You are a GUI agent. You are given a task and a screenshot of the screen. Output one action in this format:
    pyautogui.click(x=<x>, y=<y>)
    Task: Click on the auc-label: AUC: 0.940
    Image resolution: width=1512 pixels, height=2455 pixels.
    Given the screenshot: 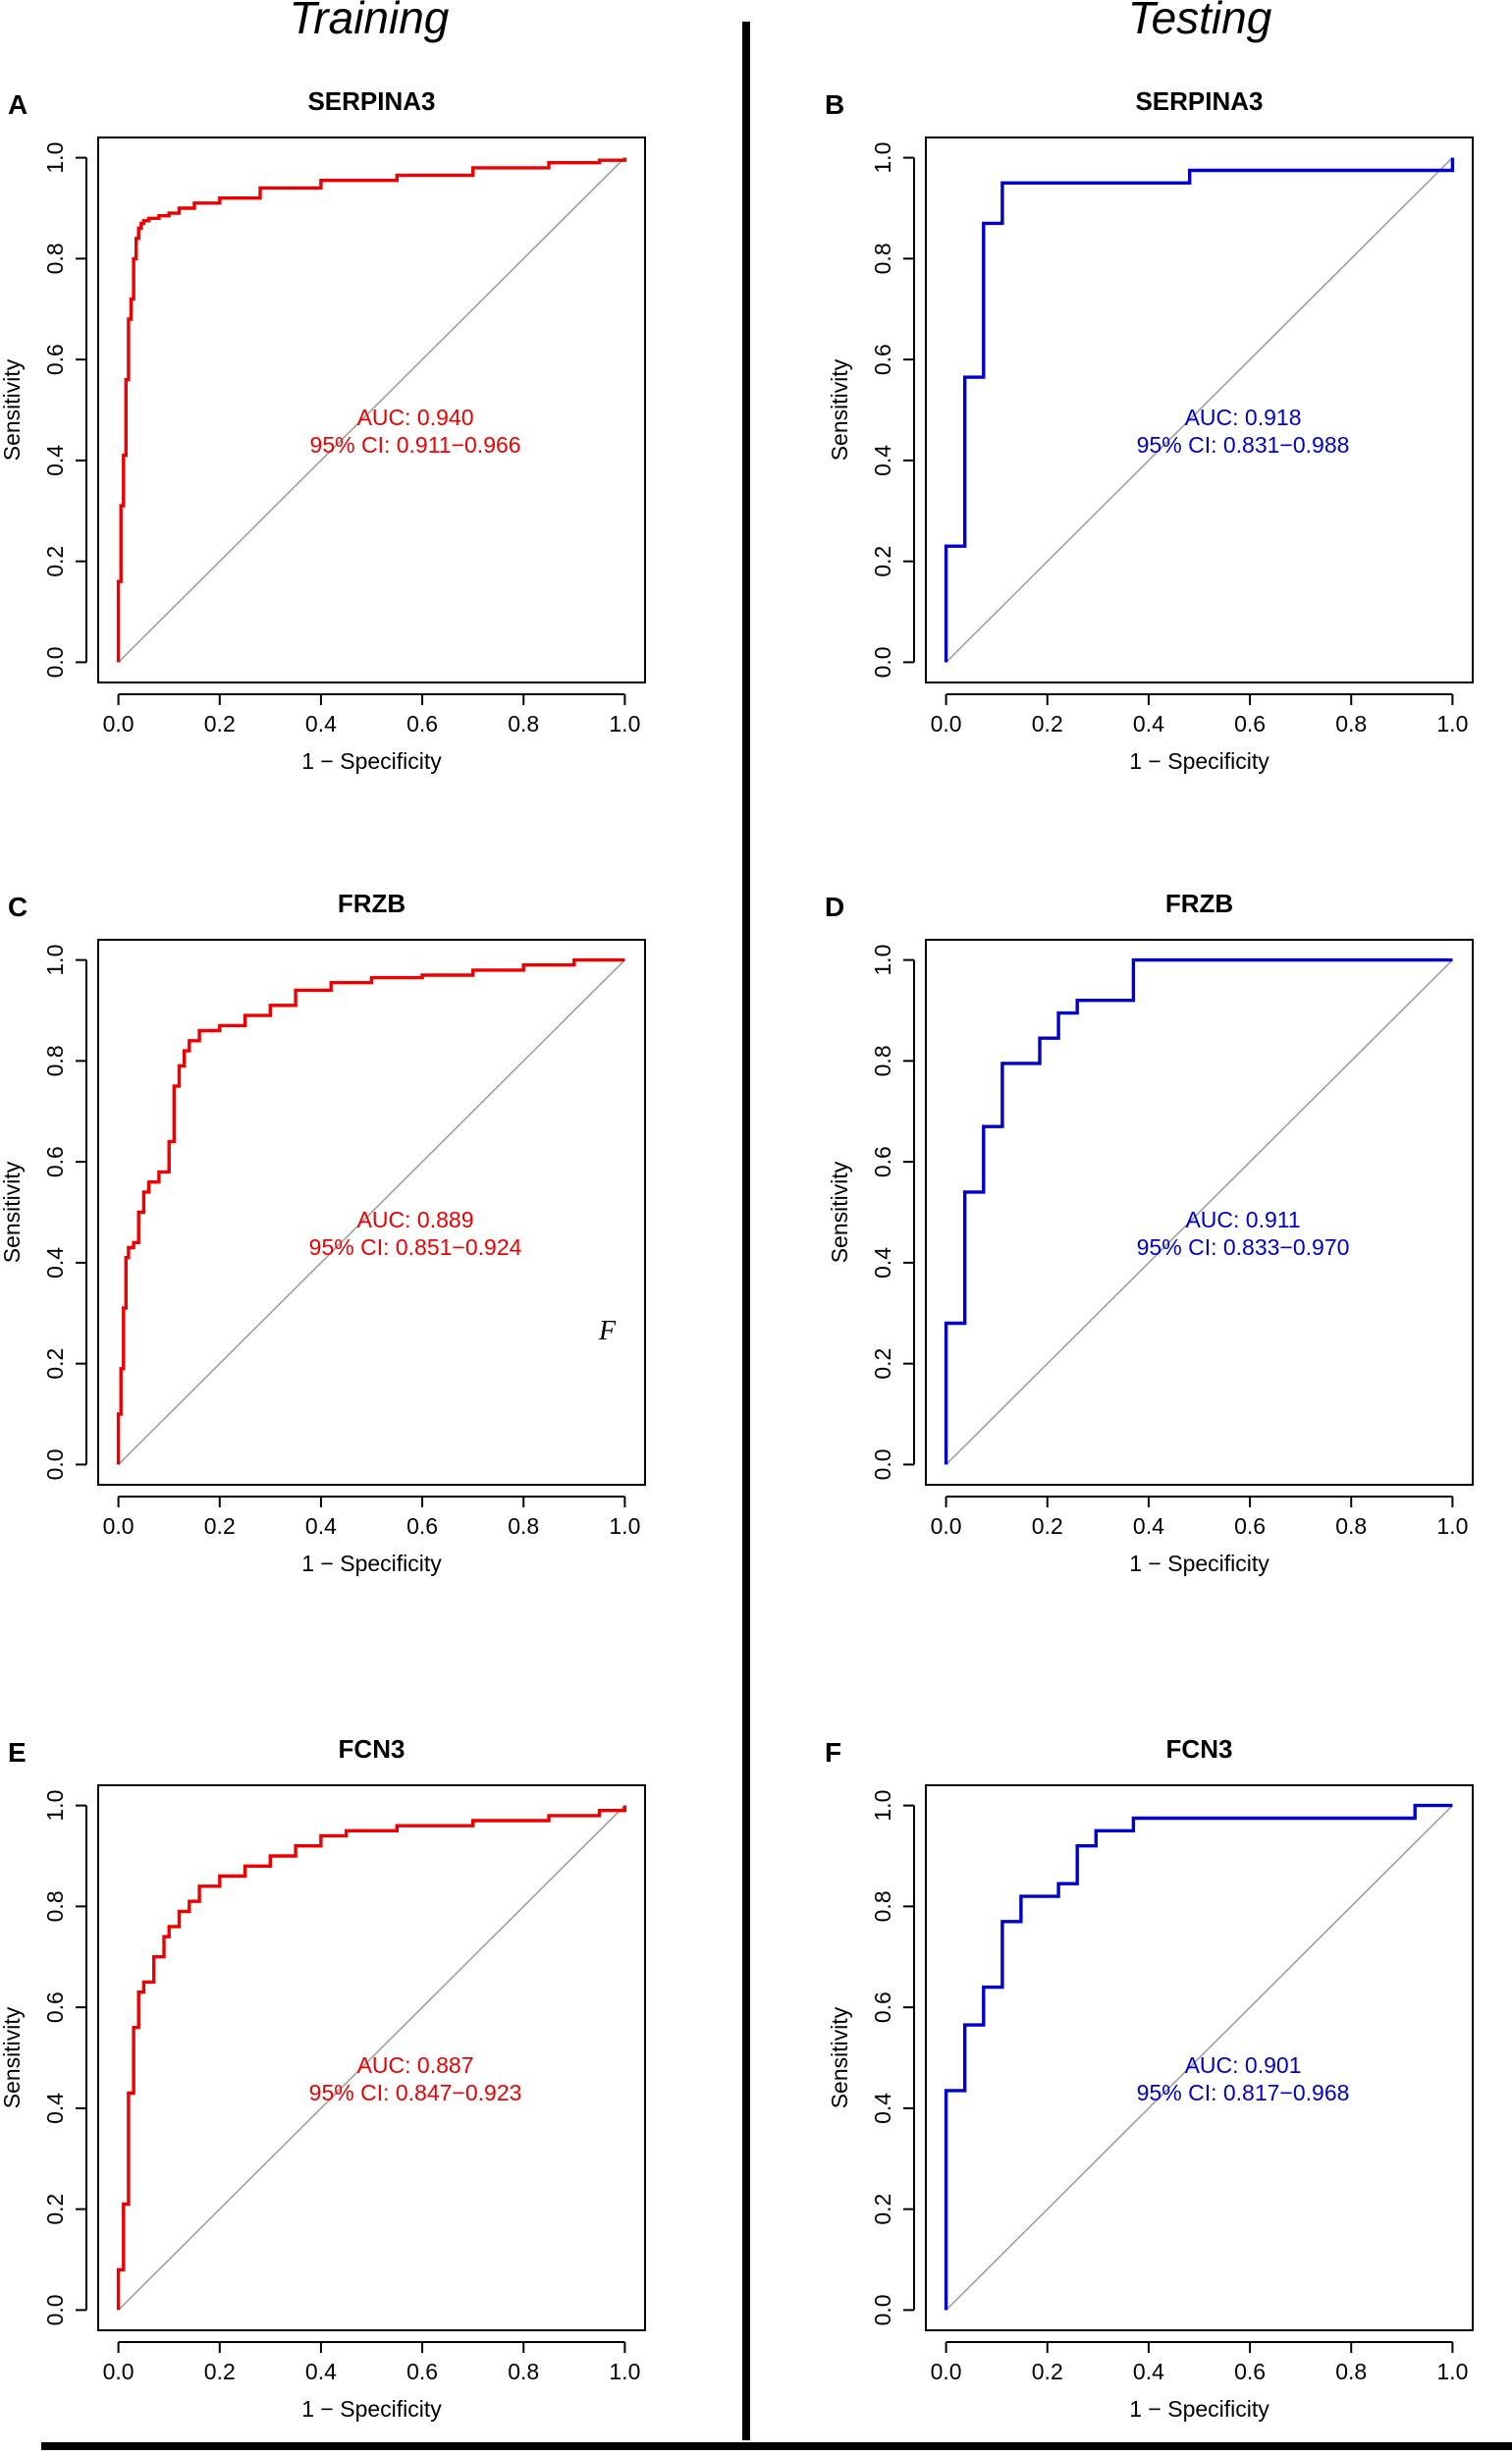 What is the action you would take?
    pyautogui.click(x=415, y=417)
    